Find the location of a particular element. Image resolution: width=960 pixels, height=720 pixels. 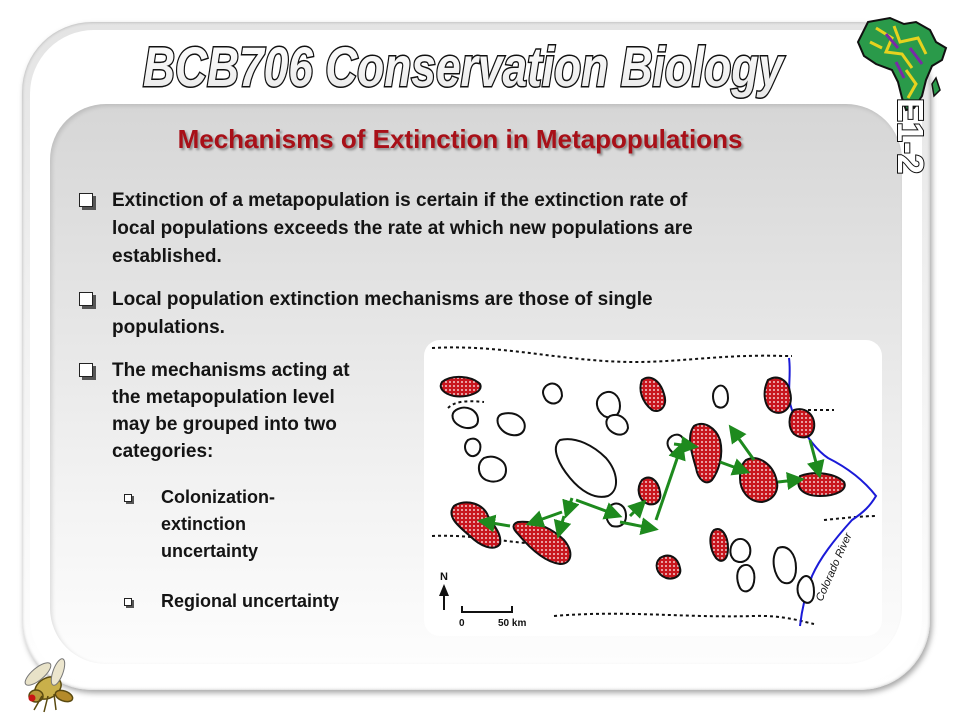

africa-map-logo is located at coordinates (902, 64).